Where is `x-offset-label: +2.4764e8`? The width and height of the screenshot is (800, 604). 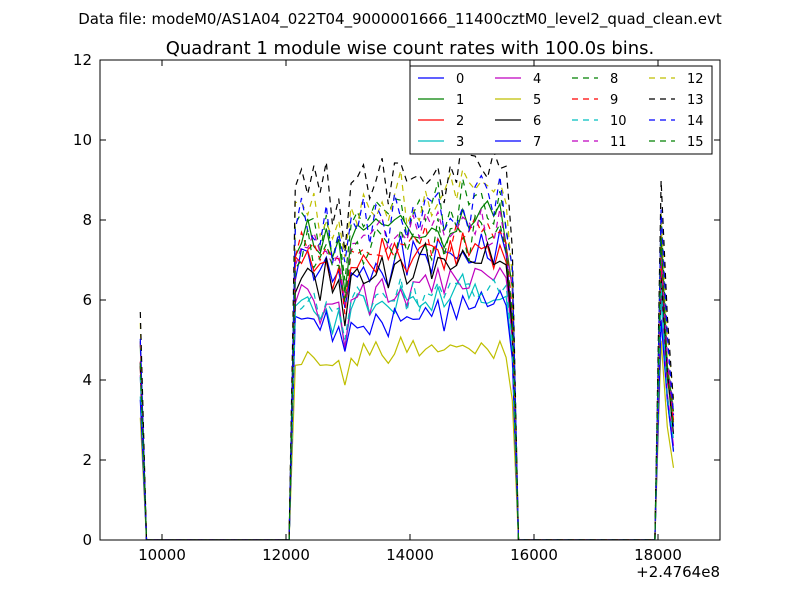 x-offset-label: +2.4764e8 is located at coordinates (678, 572).